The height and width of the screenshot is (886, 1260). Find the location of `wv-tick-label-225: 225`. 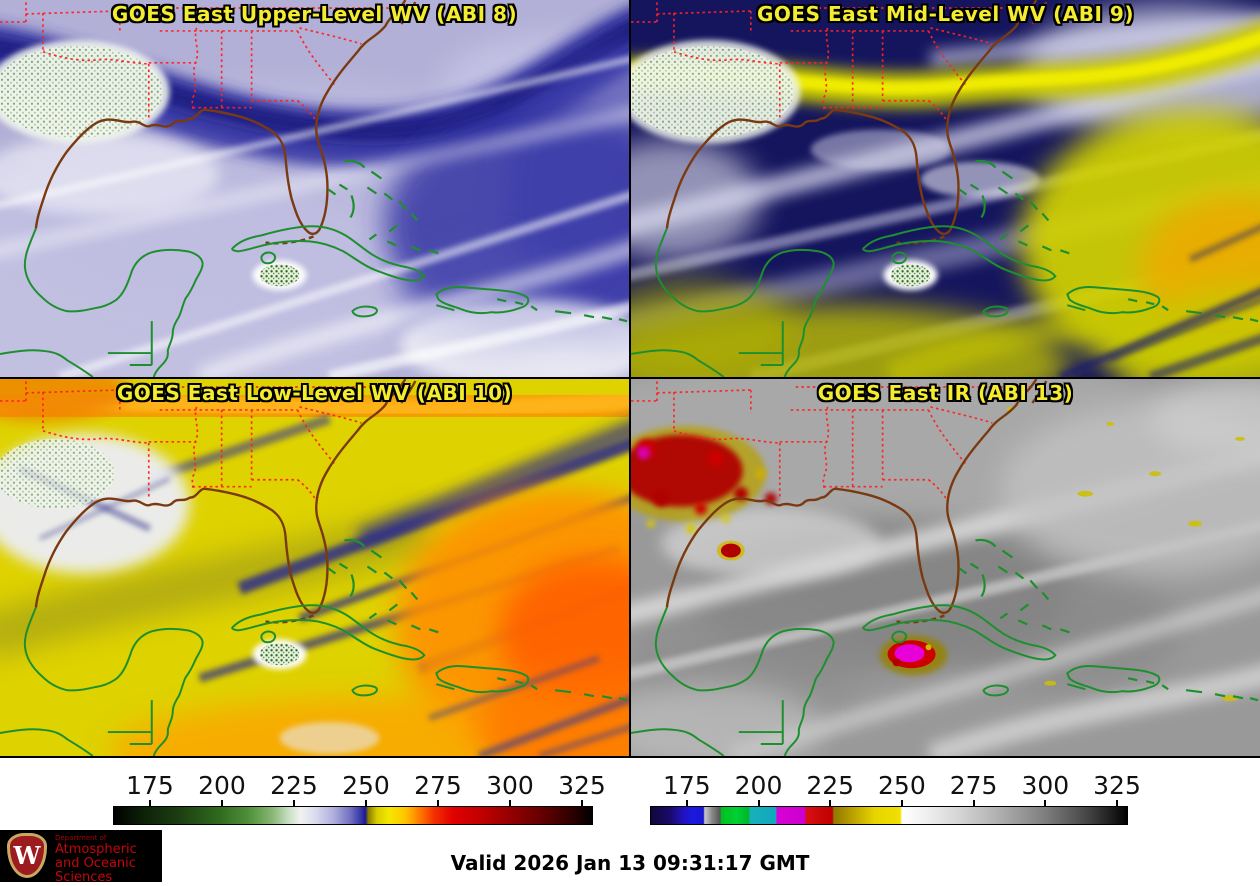

wv-tick-label-225: 225 is located at coordinates (294, 785).